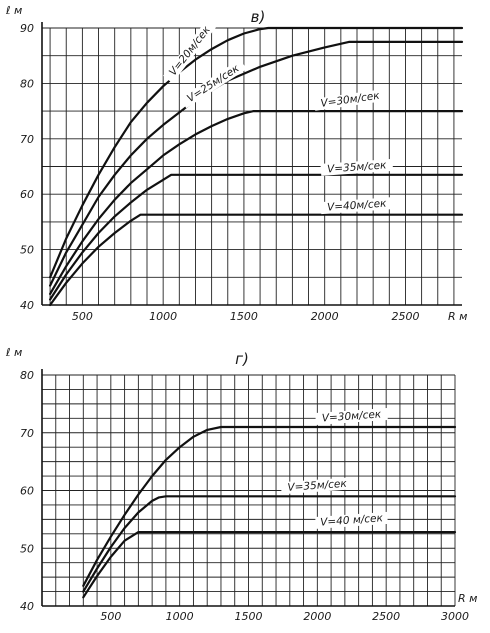  Describe the element at coordinates (242, 359) in the screenshot. I see `panel-label: г)` at that location.